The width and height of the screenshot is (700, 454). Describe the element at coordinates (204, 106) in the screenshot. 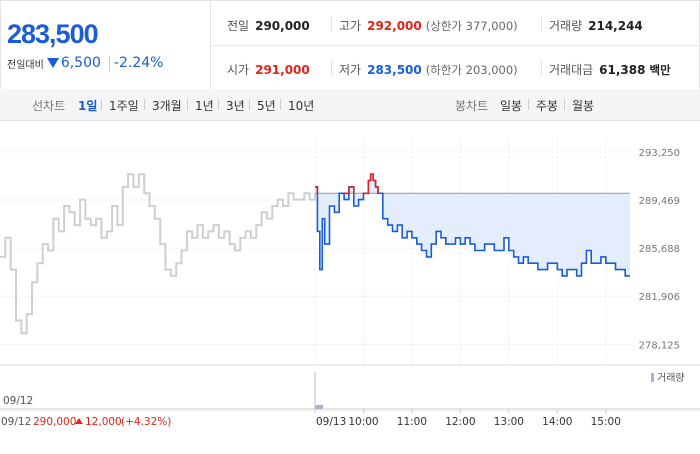

I see `tab-1y: 1년` at that location.